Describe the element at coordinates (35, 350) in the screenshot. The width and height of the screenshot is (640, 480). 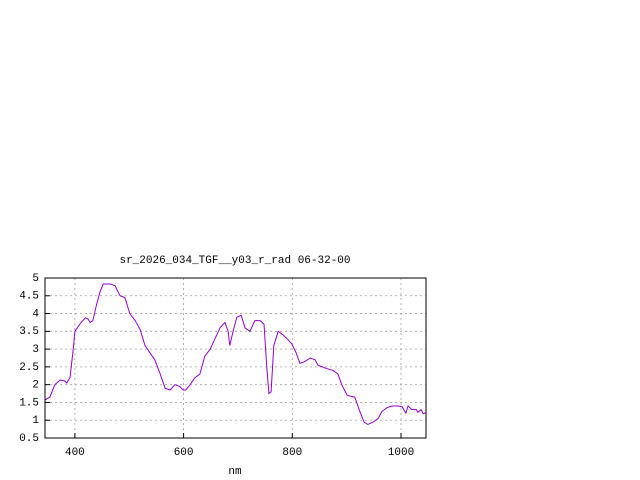
I see `y-tick-label: 3` at that location.